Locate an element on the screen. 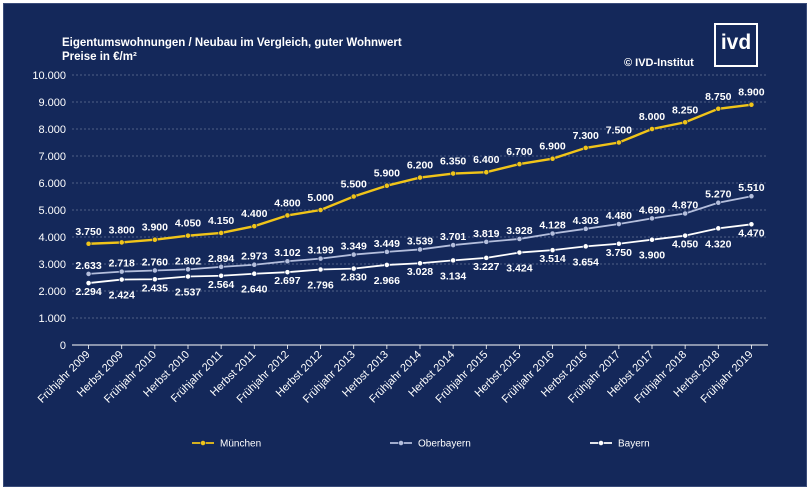  y-tick-label: 2.000 is located at coordinates (52, 292).